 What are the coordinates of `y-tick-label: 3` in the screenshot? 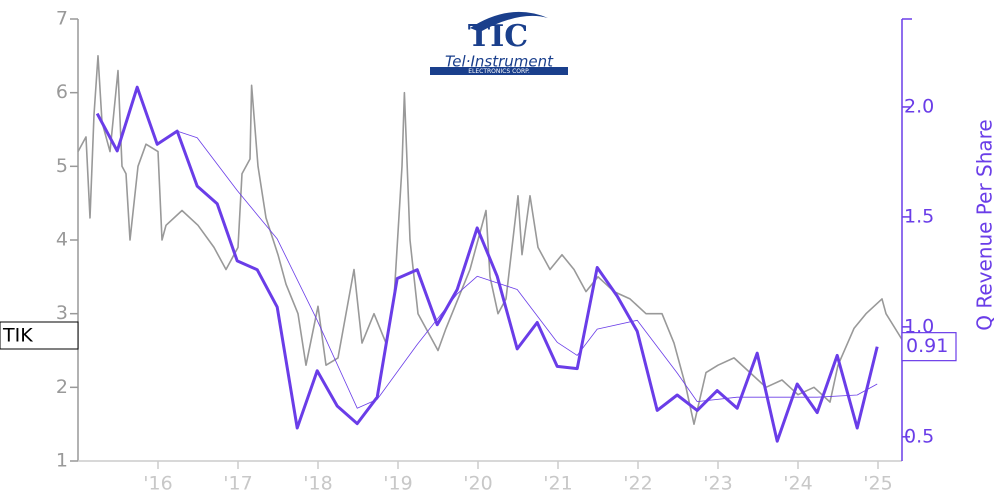 It's located at (62, 313).